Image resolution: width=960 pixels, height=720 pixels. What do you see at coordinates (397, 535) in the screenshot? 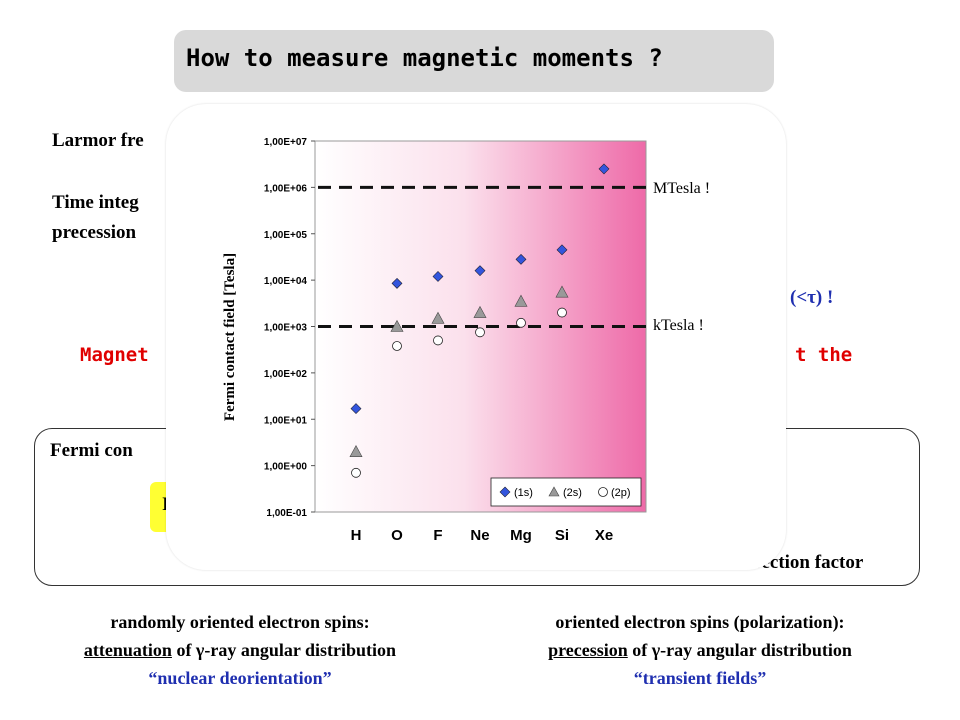
I see `x-tick-label: O` at bounding box center [397, 535].